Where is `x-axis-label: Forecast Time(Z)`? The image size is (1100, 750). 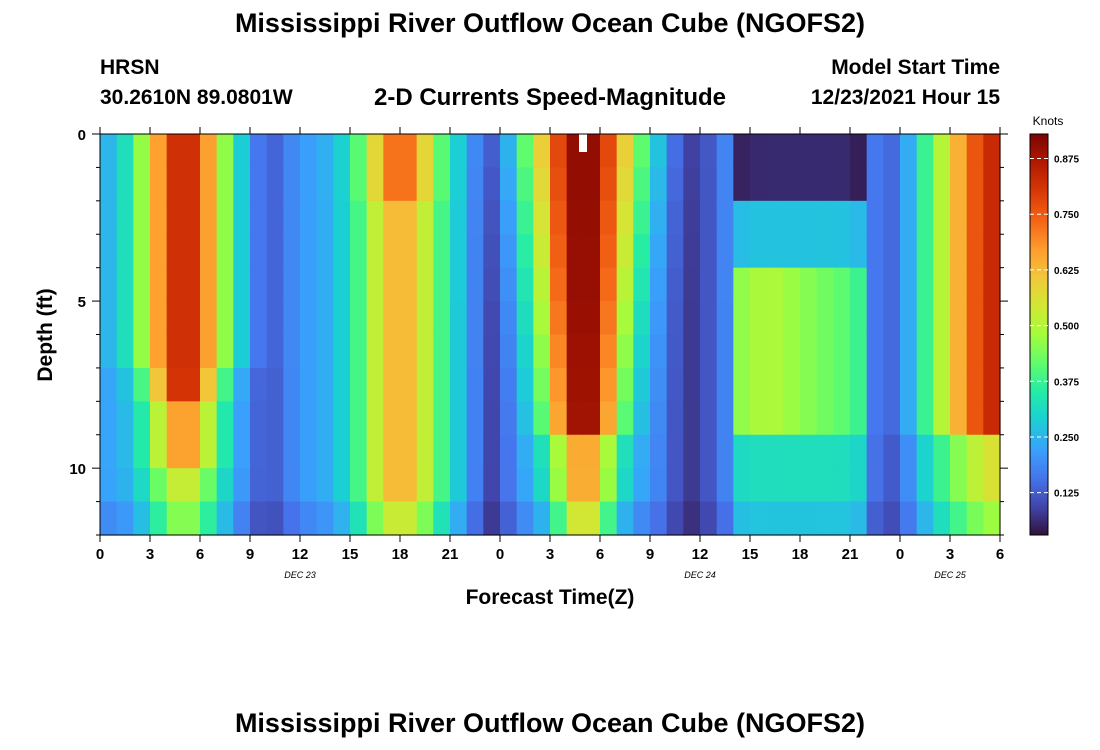
x-axis-label: Forecast Time(Z) is located at coordinates (550, 597).